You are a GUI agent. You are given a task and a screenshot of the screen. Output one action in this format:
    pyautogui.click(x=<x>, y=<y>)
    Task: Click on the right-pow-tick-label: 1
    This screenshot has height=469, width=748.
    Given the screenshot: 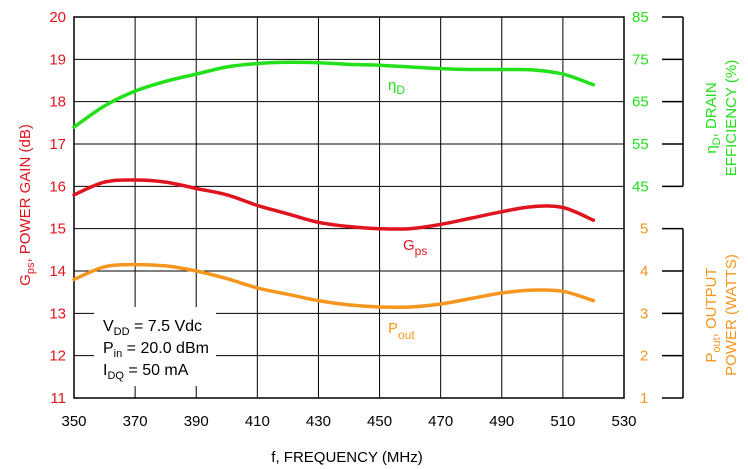 What is the action you would take?
    pyautogui.click(x=644, y=398)
    